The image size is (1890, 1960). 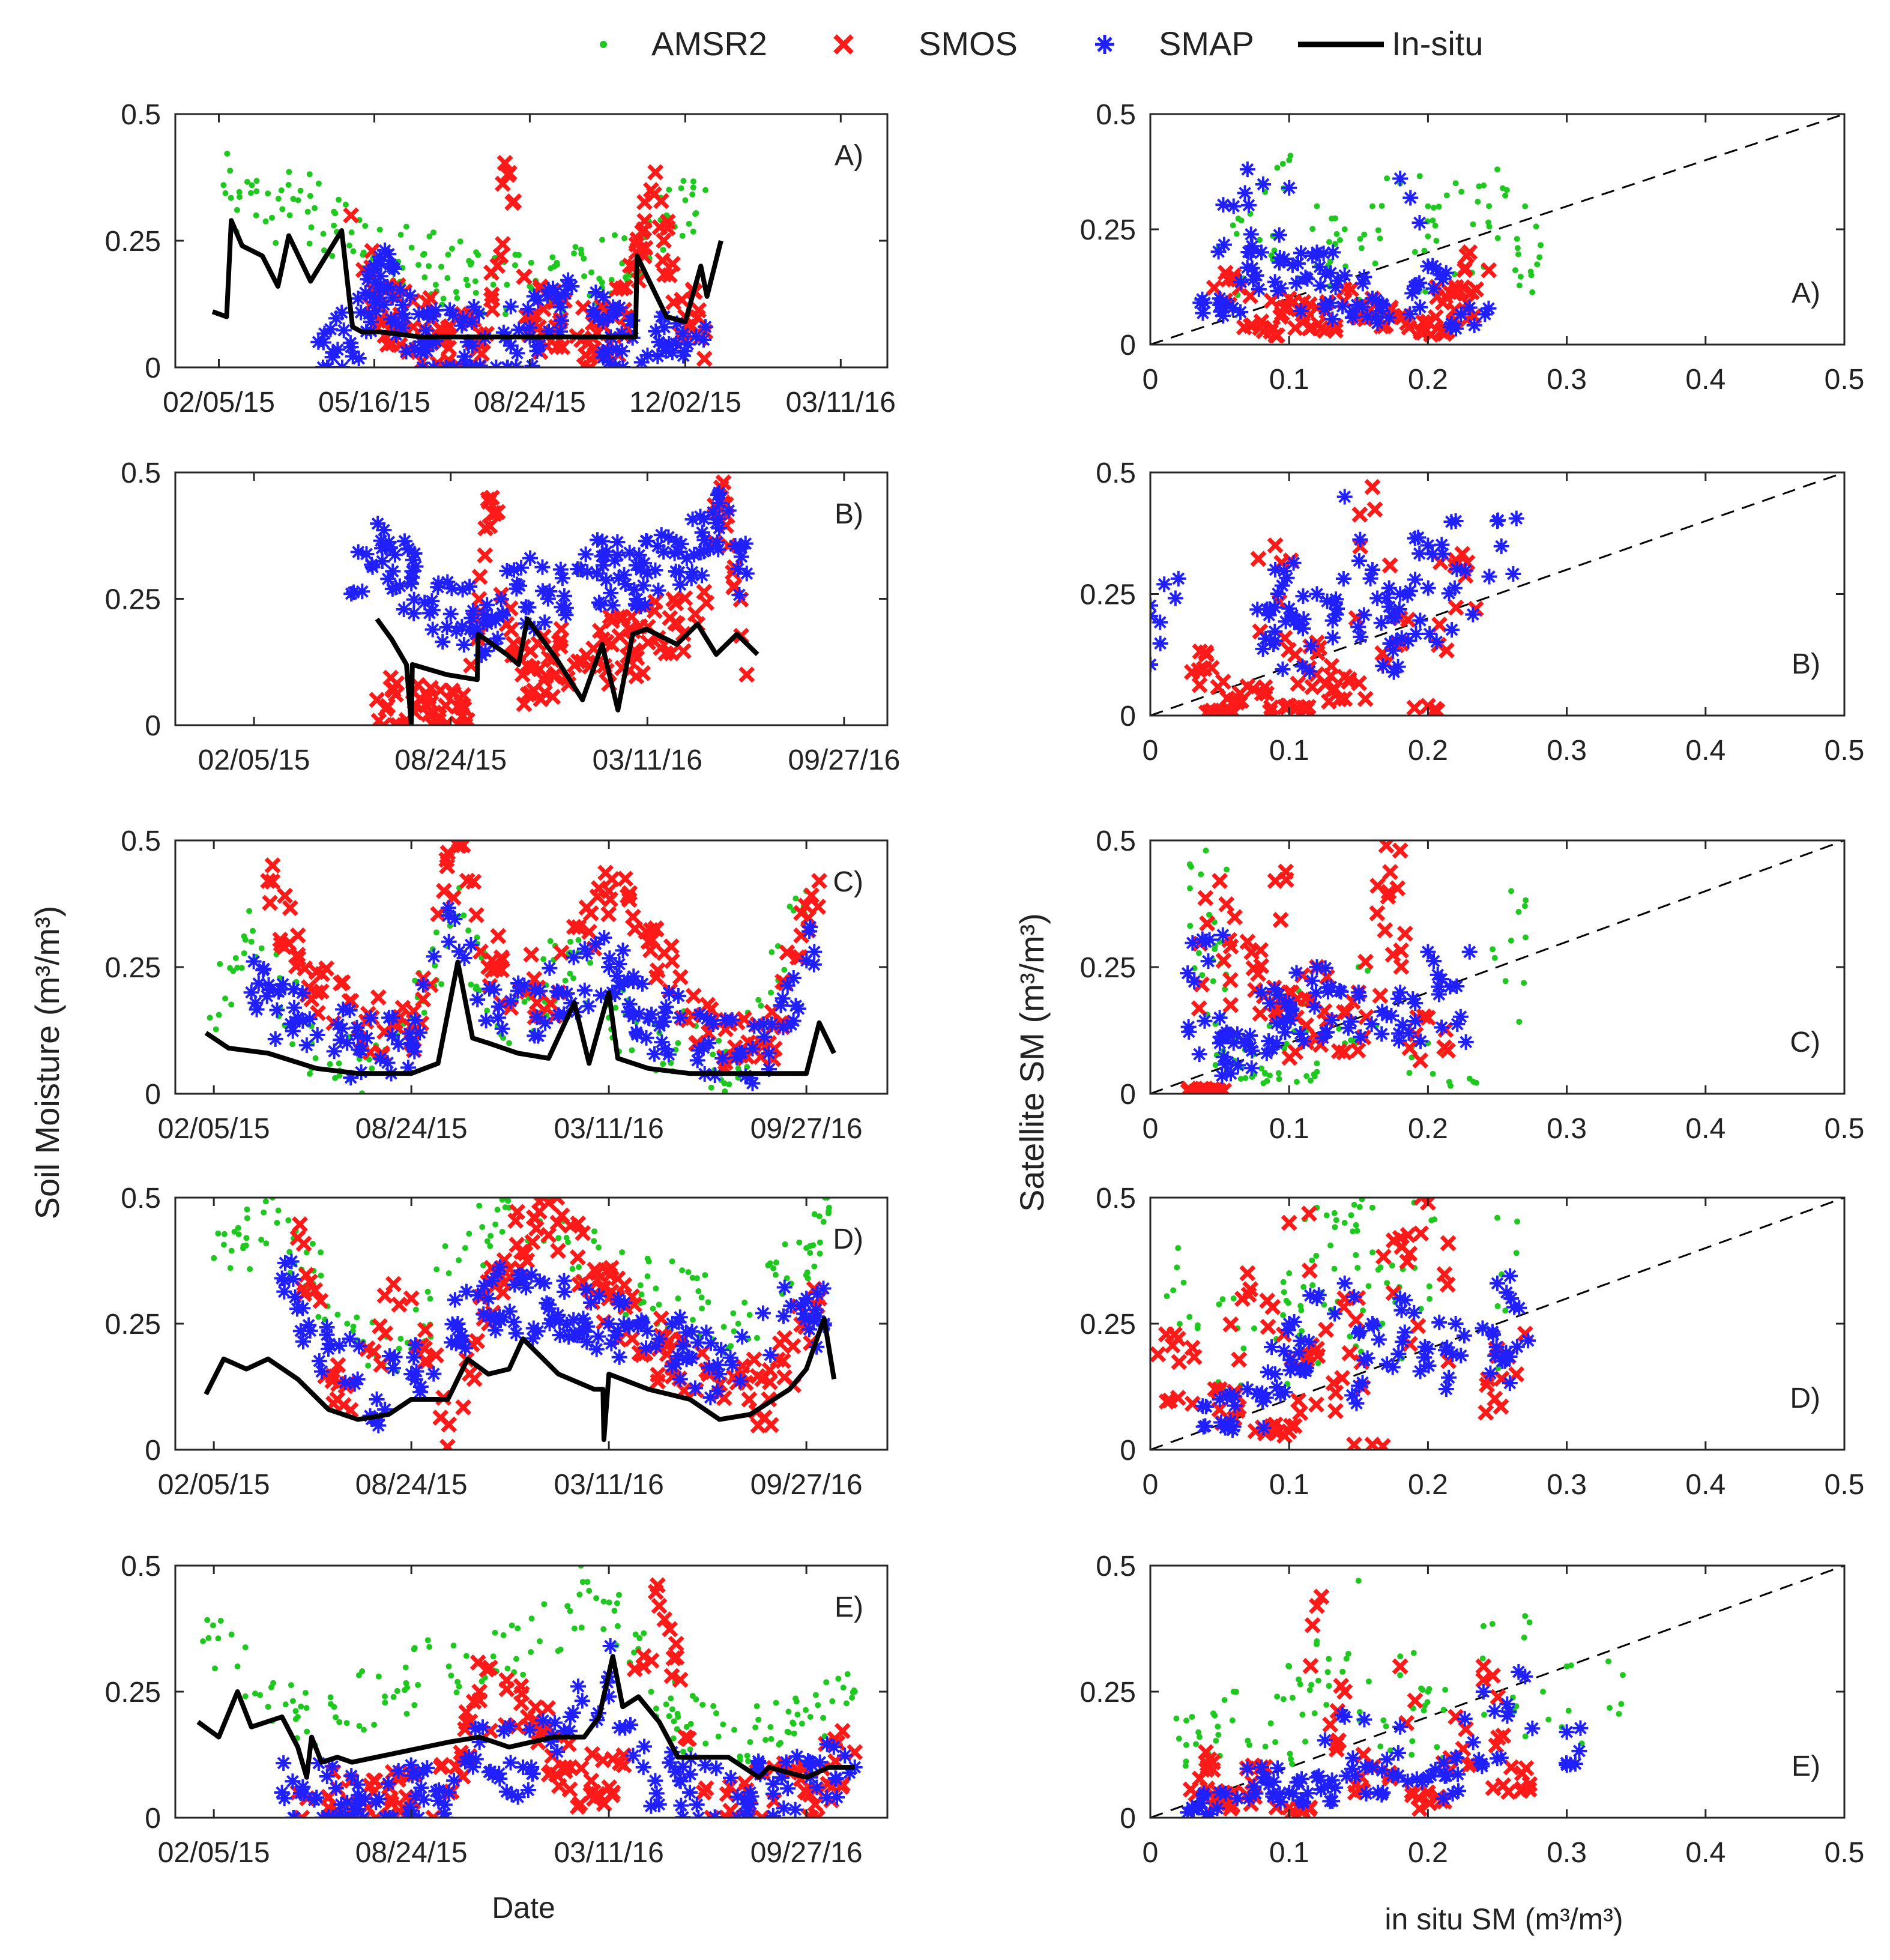 I want to click on x-tick-label: 0.5, so click(x=1845, y=1853).